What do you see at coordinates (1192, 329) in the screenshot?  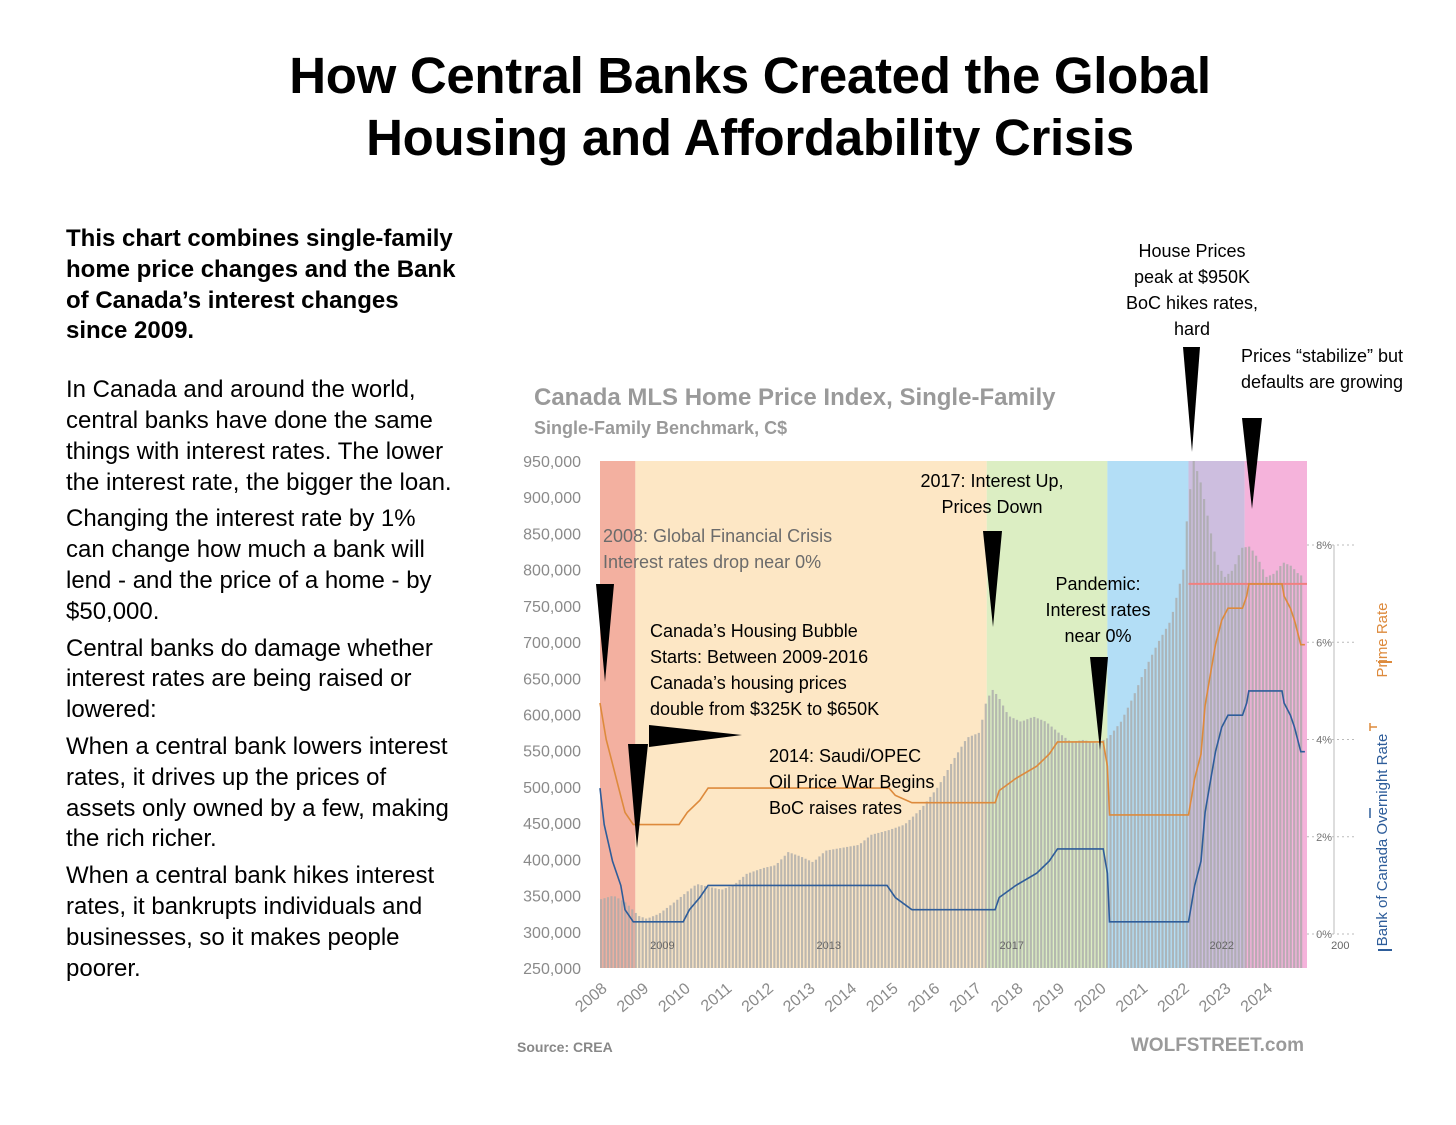 I see `annotation-text: hard` at bounding box center [1192, 329].